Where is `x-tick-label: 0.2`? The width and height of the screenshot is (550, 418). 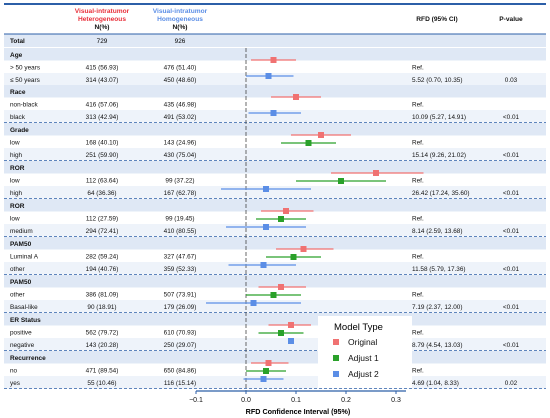
x-tick-label: 0.2 is located at coordinates (346, 400).